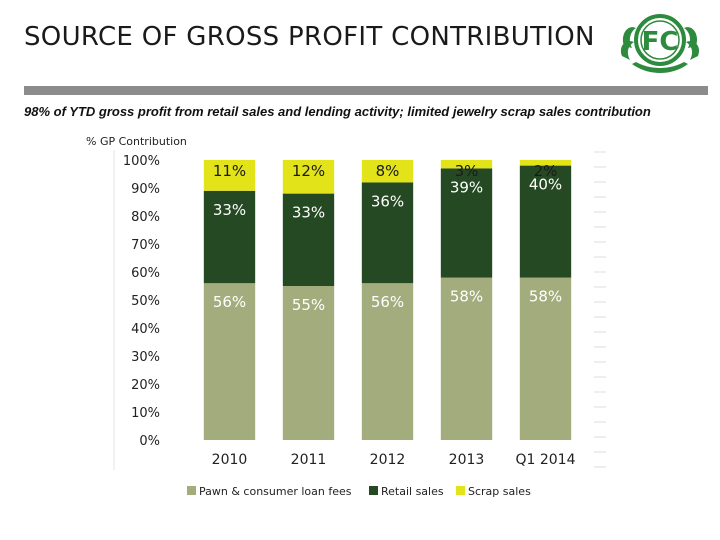 The height and width of the screenshot is (540, 720). Describe the element at coordinates (275, 491) in the screenshot. I see `legend-entry: Pawn & consumer loan fees` at that location.